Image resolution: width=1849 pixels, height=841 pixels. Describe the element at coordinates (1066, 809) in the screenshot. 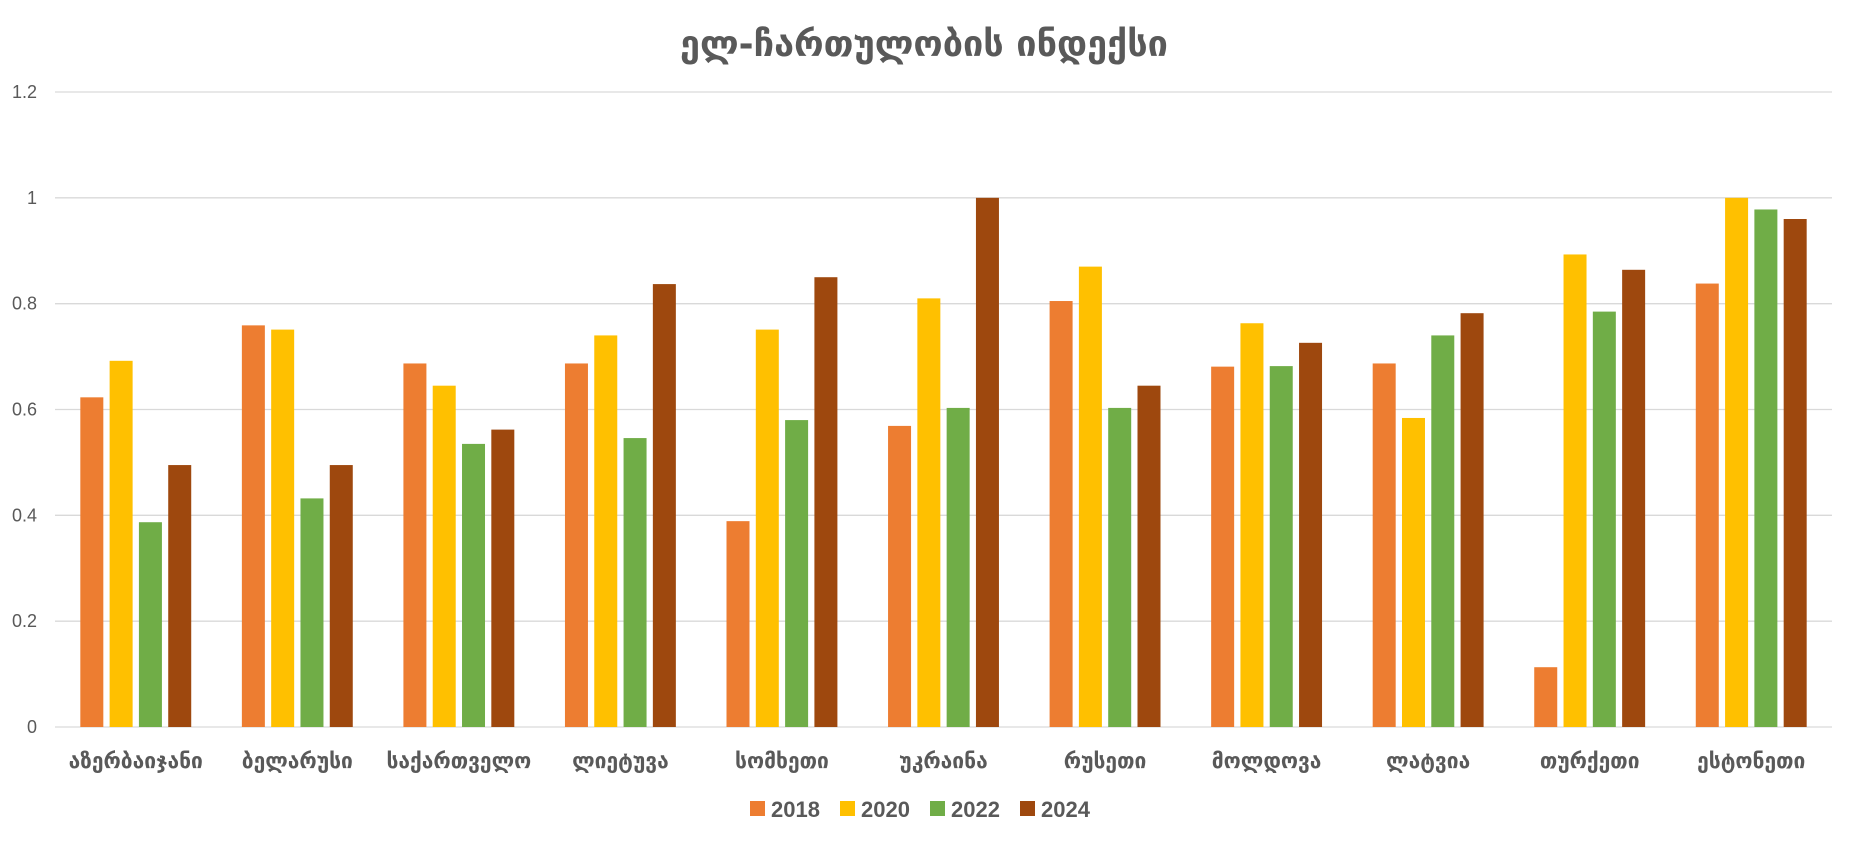

I see `legend-label: 2024` at that location.